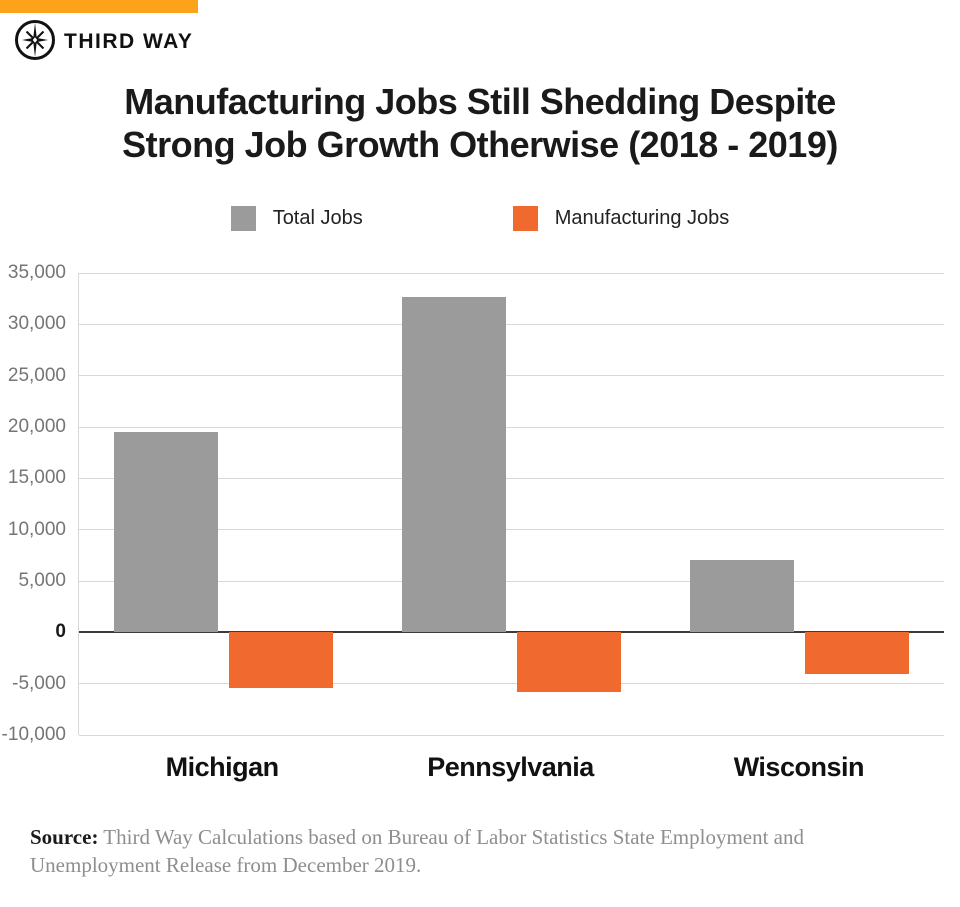  Describe the element at coordinates (243, 218) in the screenshot. I see `legend-swatch-total-jobs` at that location.